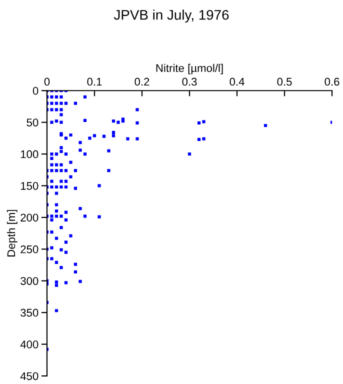 This screenshot has height=384, width=343. I want to click on y-tick-label: 150, so click(29, 186).